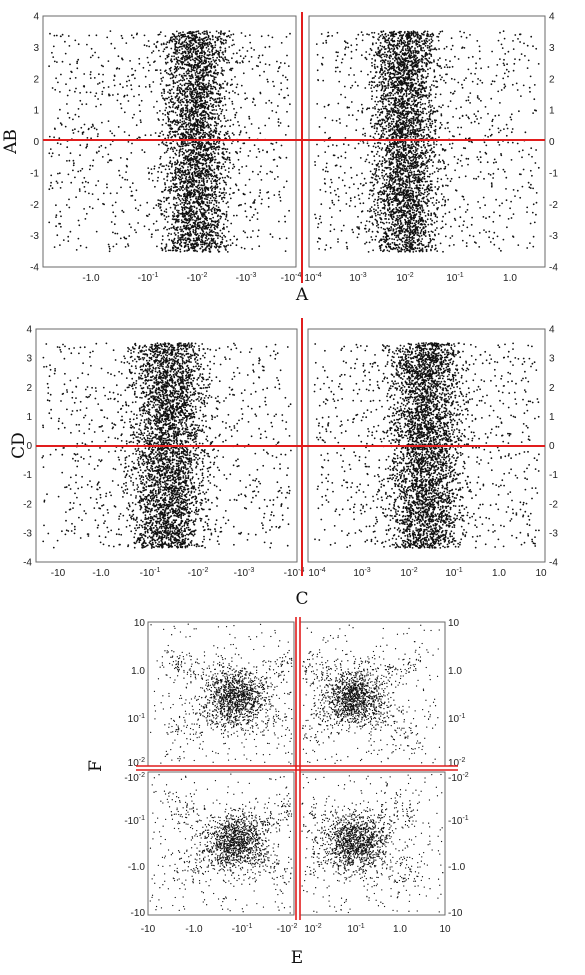 The height and width of the screenshot is (975, 585). I want to click on middle-xtick: 10⁻², so click(408, 573).